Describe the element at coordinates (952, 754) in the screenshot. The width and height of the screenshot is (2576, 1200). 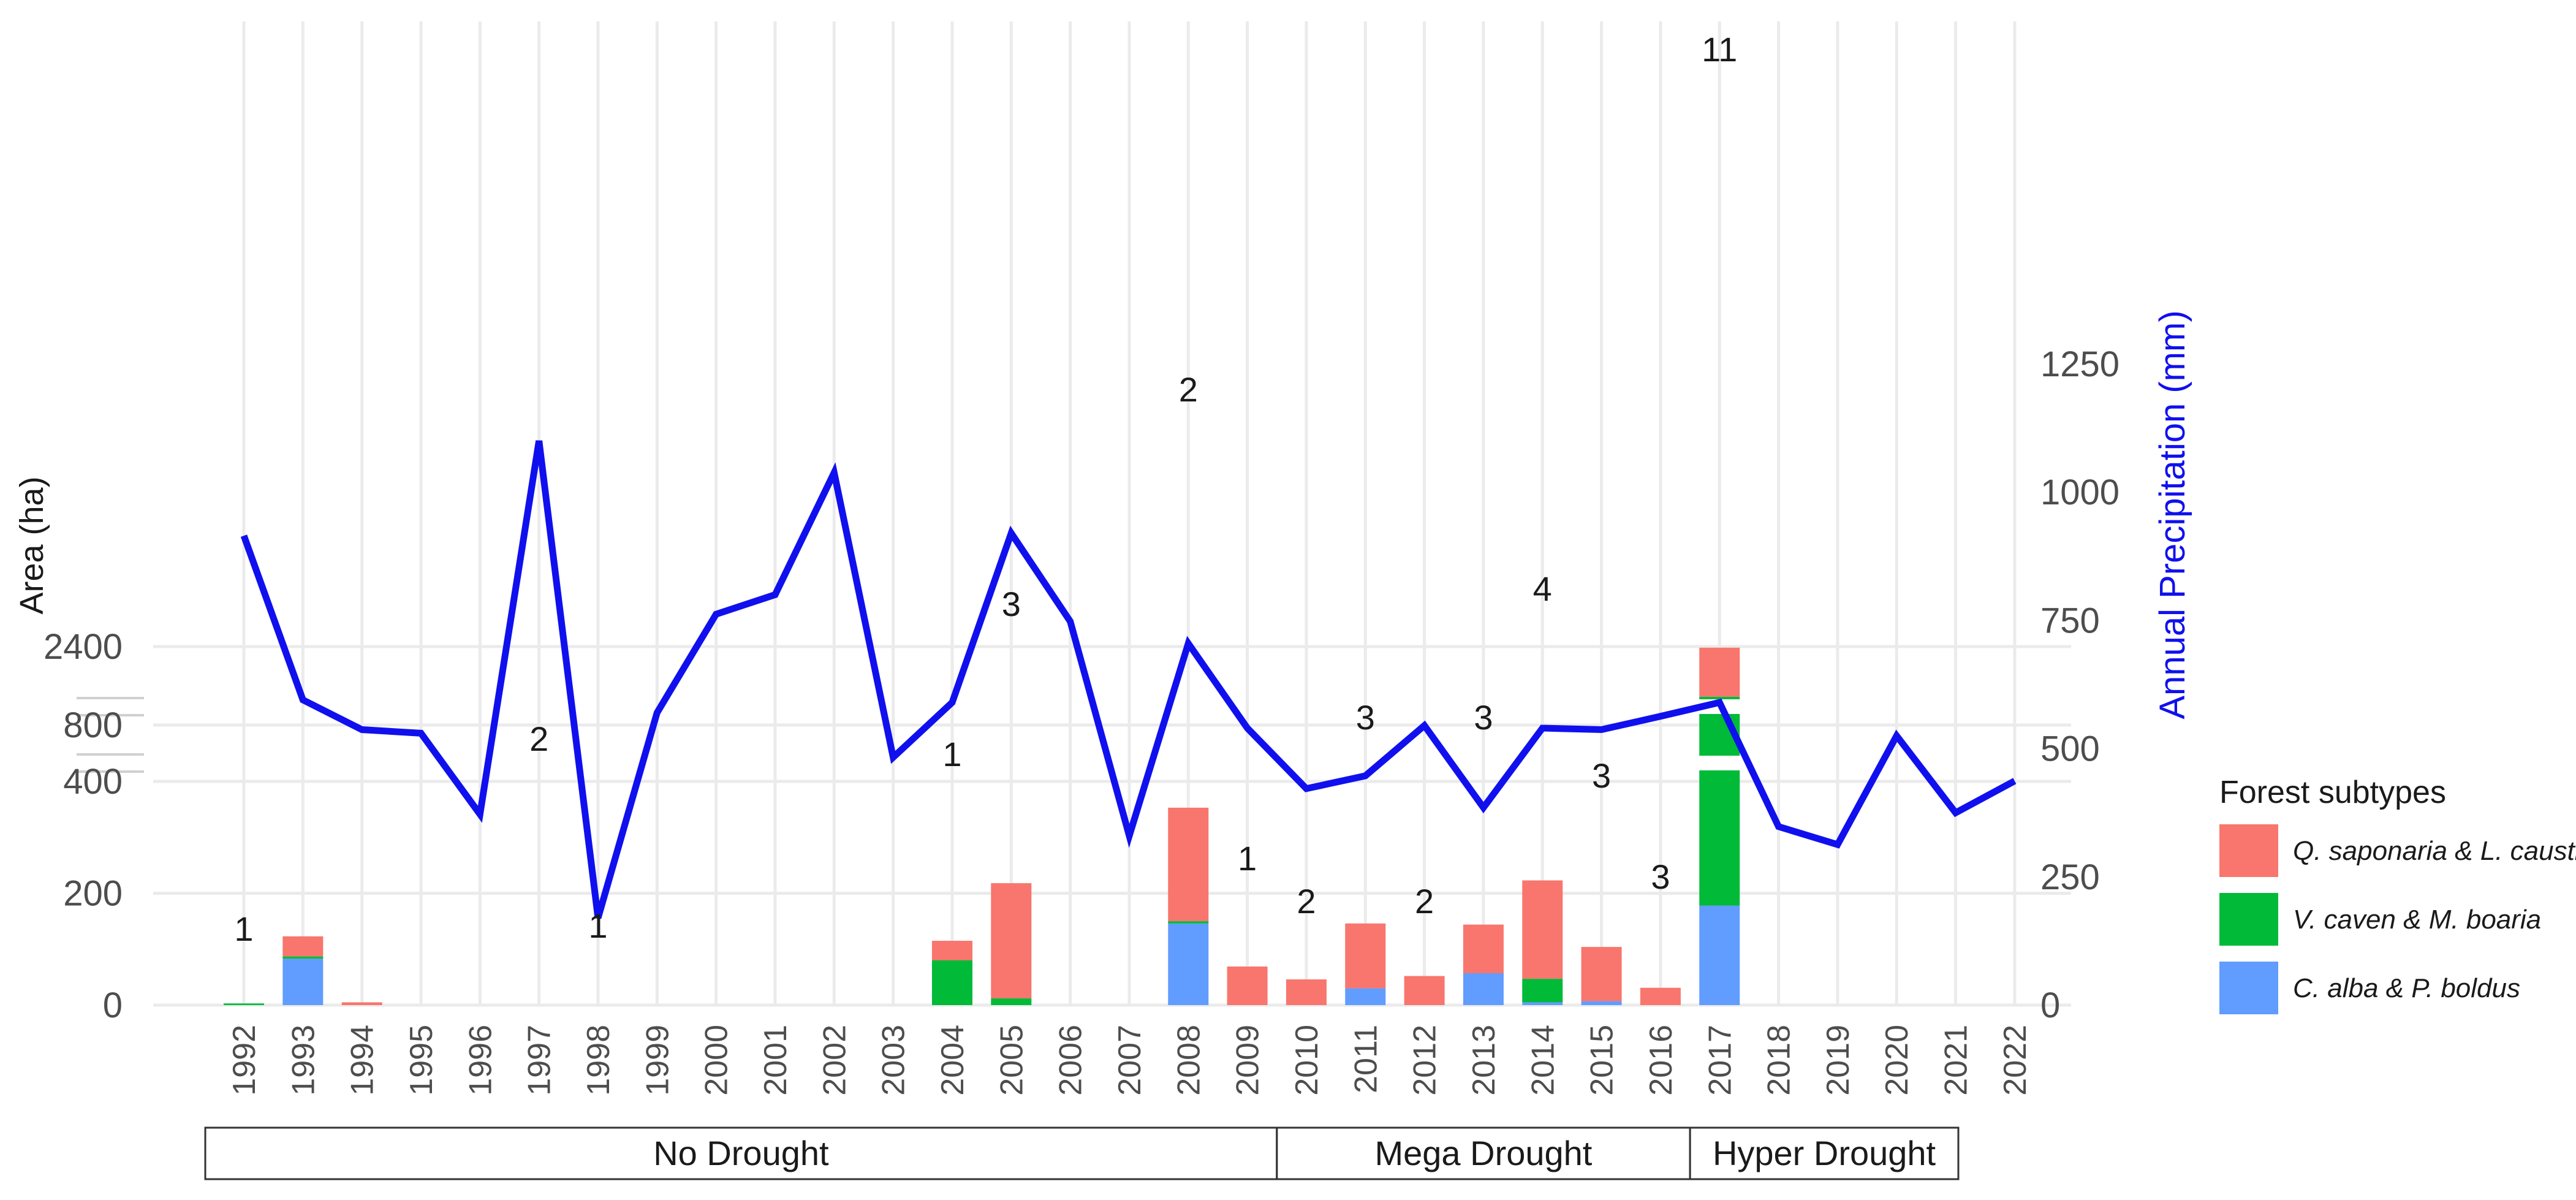
I see `count-label-2004: 1` at that location.